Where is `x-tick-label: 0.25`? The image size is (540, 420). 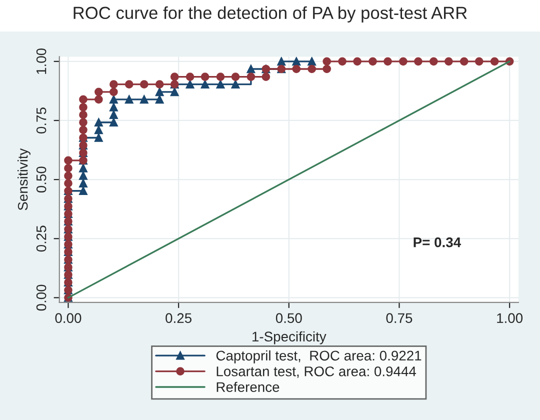
x-tick-label: 0.25 is located at coordinates (179, 318).